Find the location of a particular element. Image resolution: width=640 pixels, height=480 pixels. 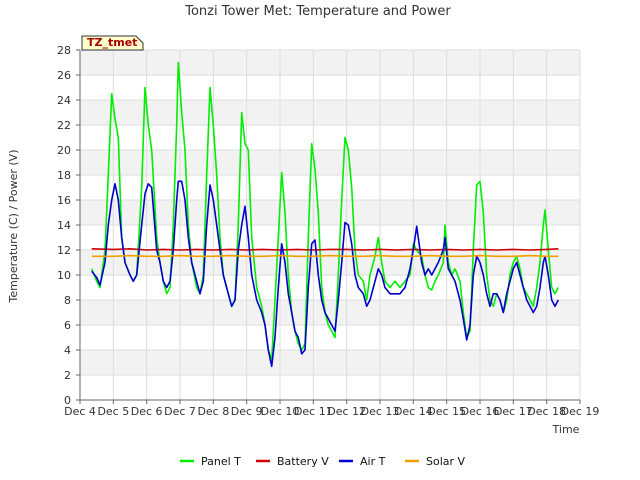

series-line-solar-v is located at coordinates (325, 256).